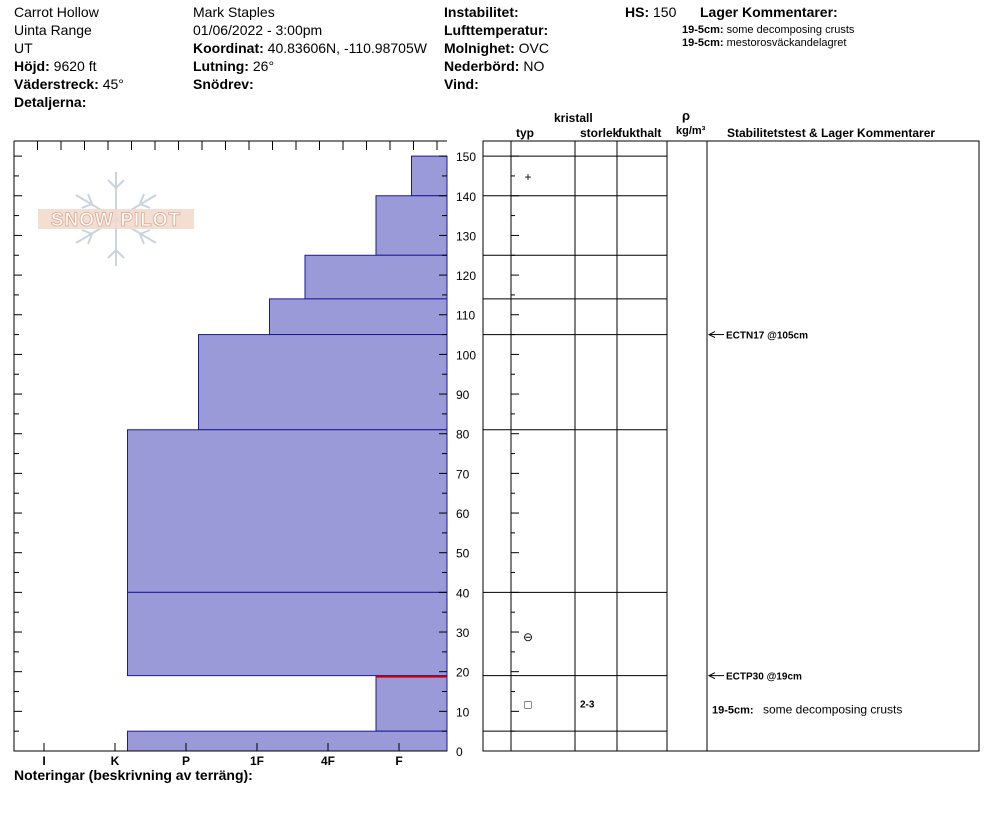 The width and height of the screenshot is (994, 840). What do you see at coordinates (466, 197) in the screenshot?
I see `depth-tick-label: 140` at bounding box center [466, 197].